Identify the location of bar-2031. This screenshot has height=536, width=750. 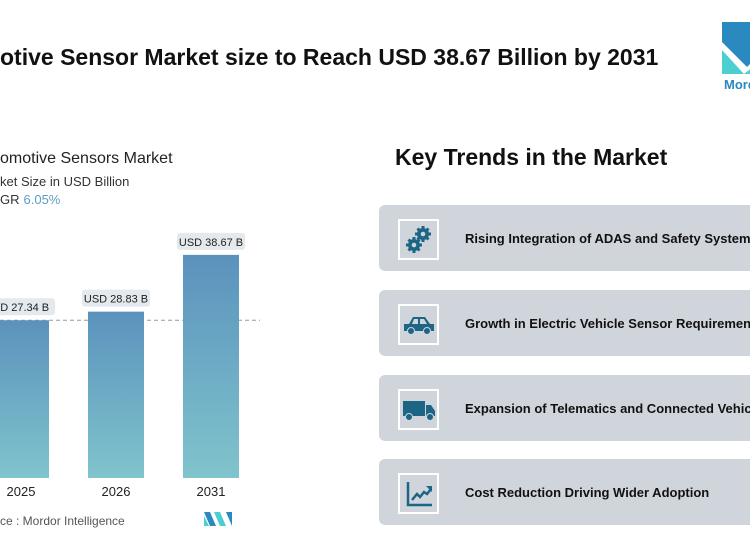
(211, 366).